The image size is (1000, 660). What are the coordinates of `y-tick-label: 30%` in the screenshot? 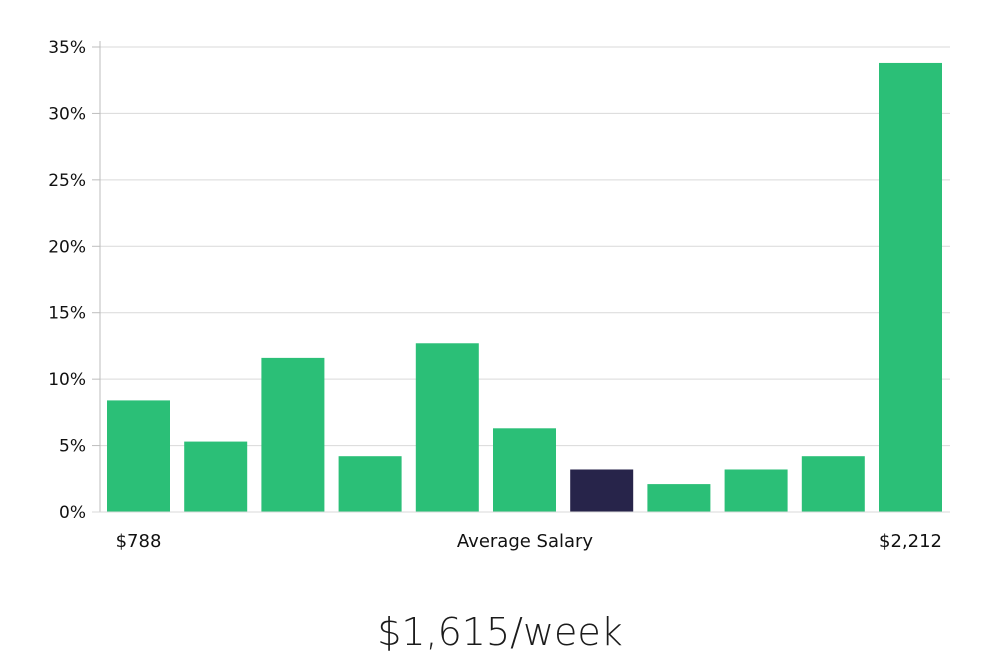 It's located at (67, 114).